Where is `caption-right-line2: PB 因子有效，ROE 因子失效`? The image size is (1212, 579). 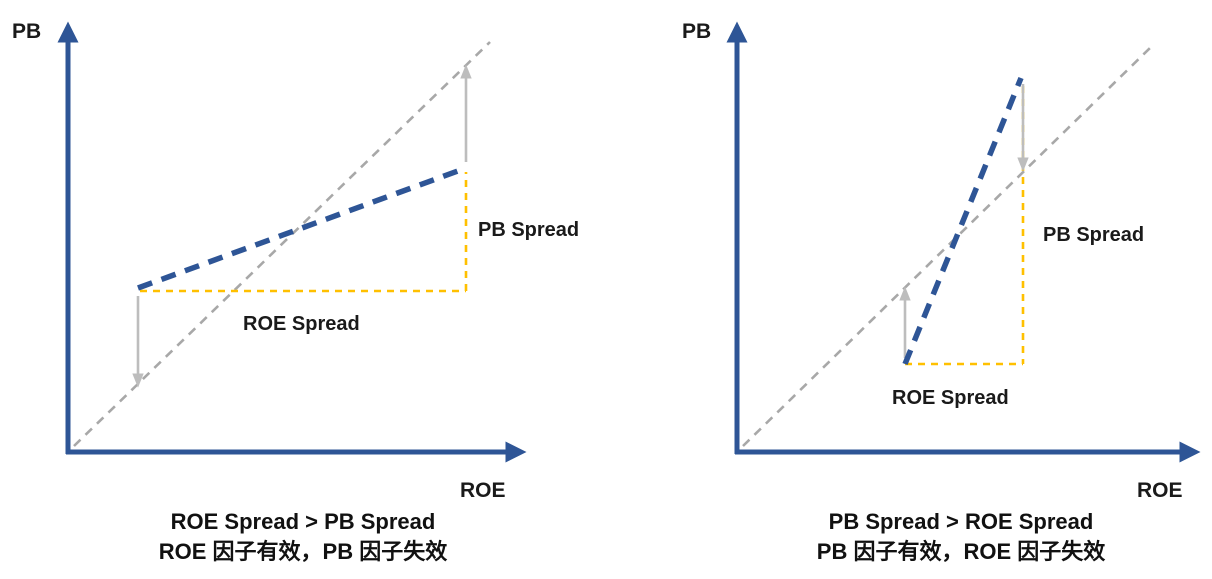 caption-right-line2: PB 因子有效，ROE 因子失效 is located at coordinates (961, 551).